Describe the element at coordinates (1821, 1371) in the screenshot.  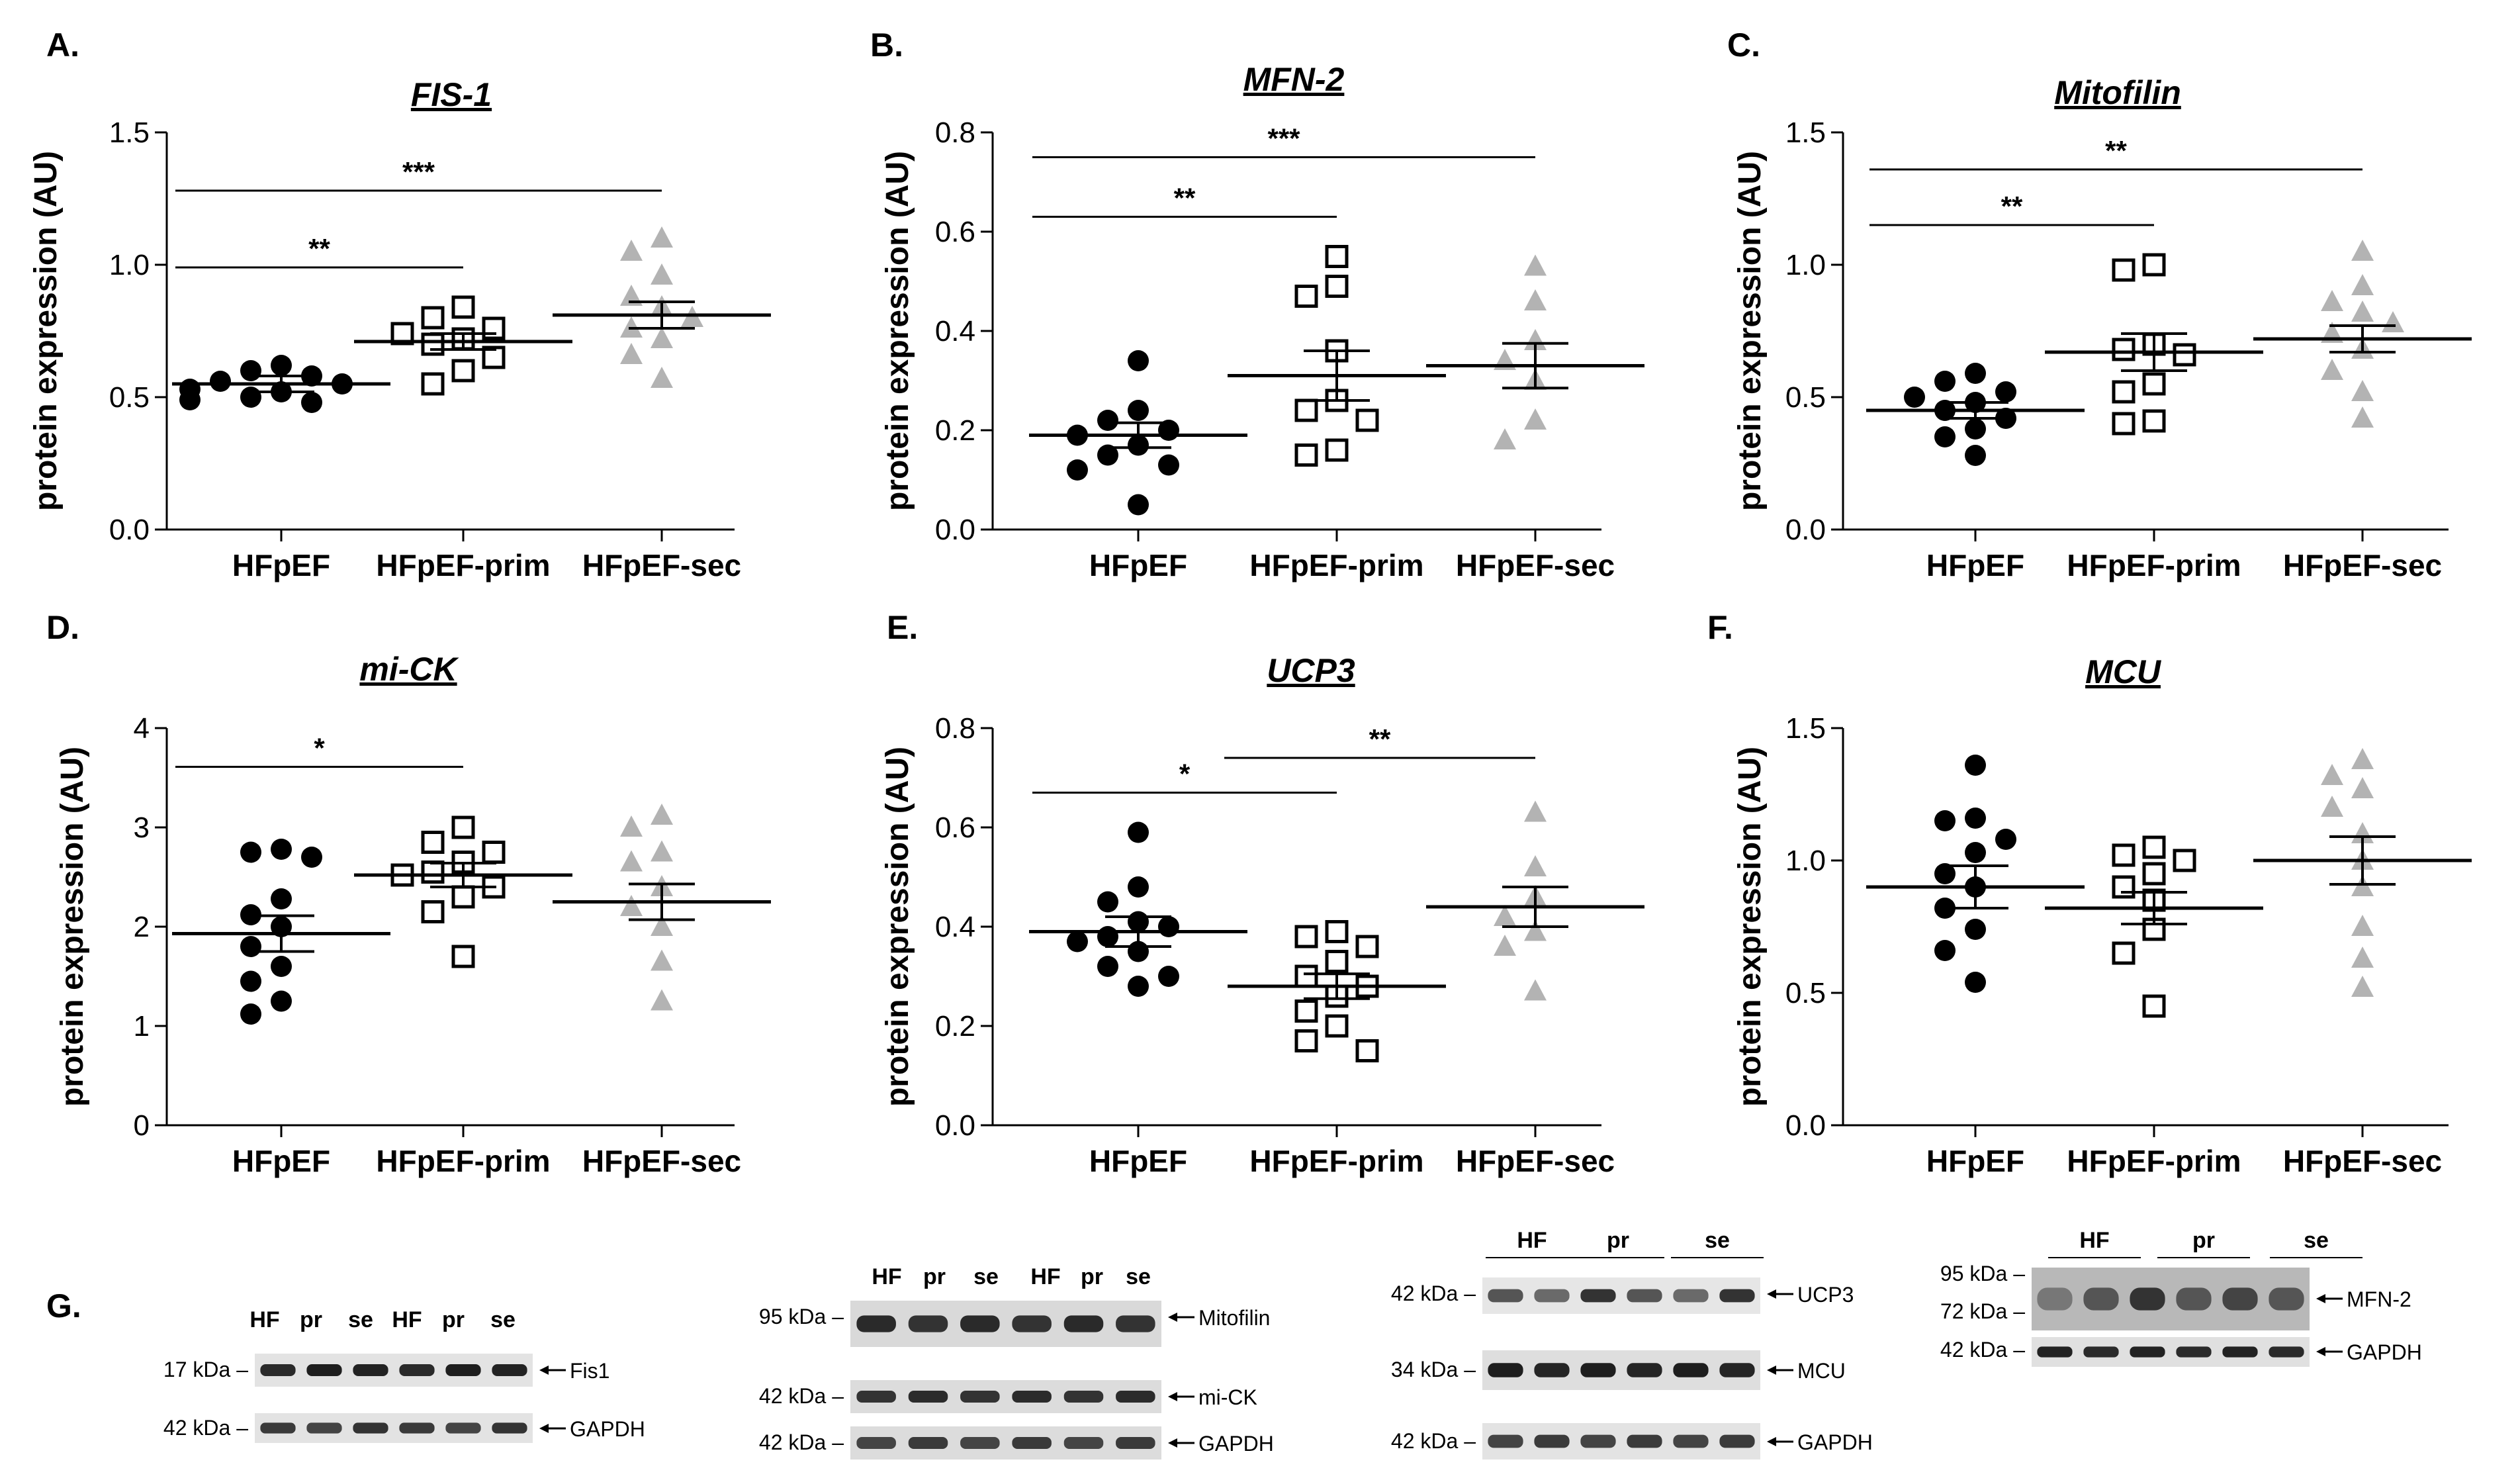
I see `blot-protein-label: MCU` at that location.